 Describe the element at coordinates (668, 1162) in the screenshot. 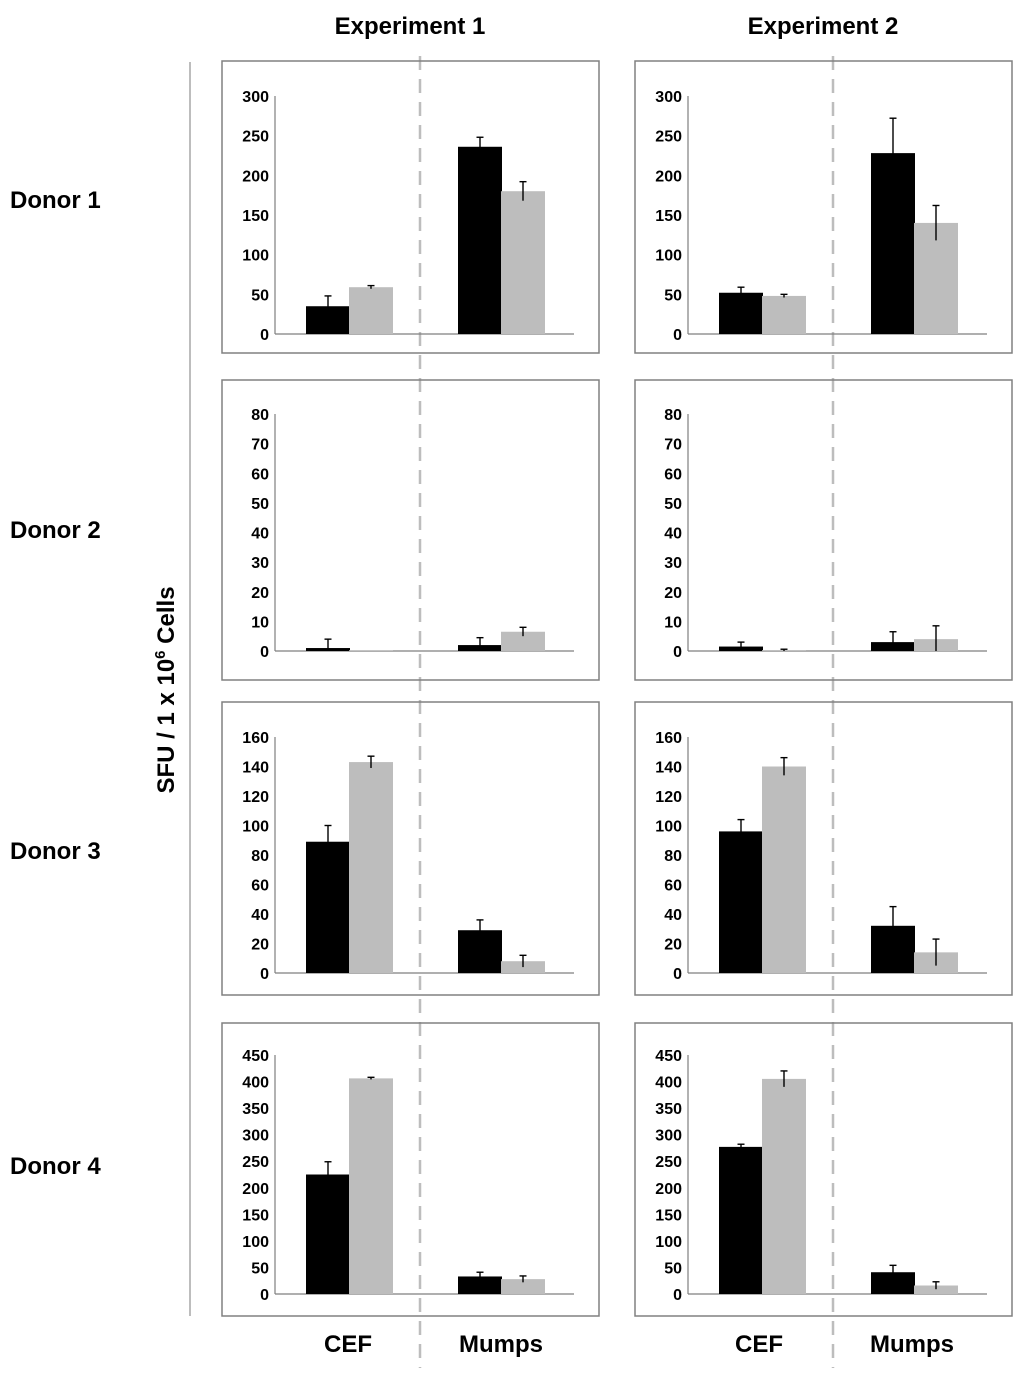

I see `y-tick-label-donor-4-experiment-2-250: 250` at that location.